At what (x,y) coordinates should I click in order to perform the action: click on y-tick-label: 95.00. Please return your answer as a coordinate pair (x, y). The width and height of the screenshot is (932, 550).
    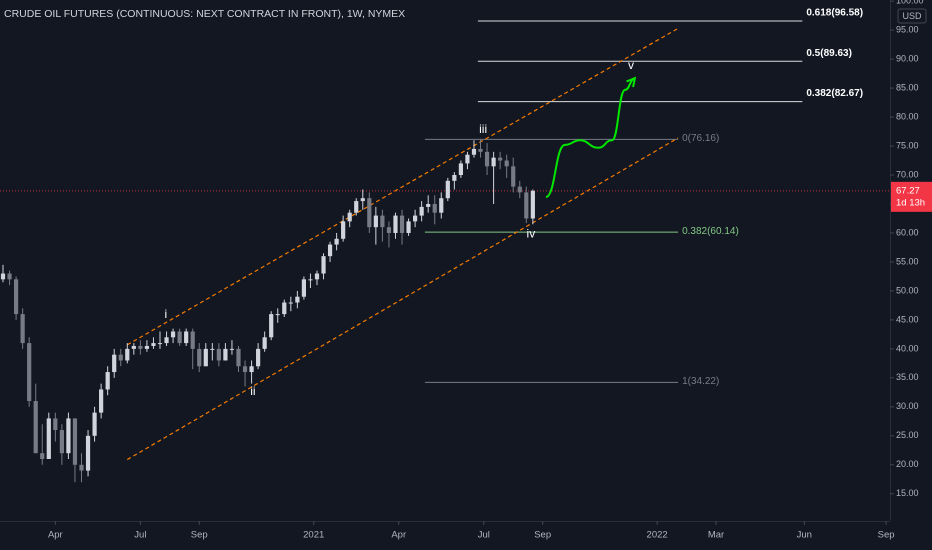
    Looking at the image, I should click on (907, 30).